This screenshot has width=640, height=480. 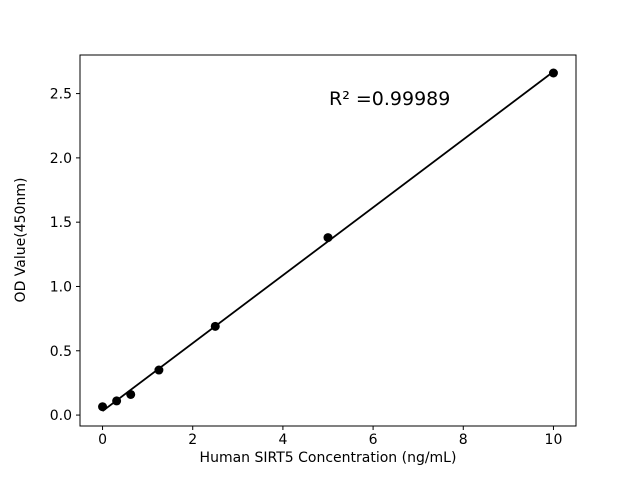 What do you see at coordinates (61, 95) in the screenshot?
I see `y-tick-label: 2.5` at bounding box center [61, 95].